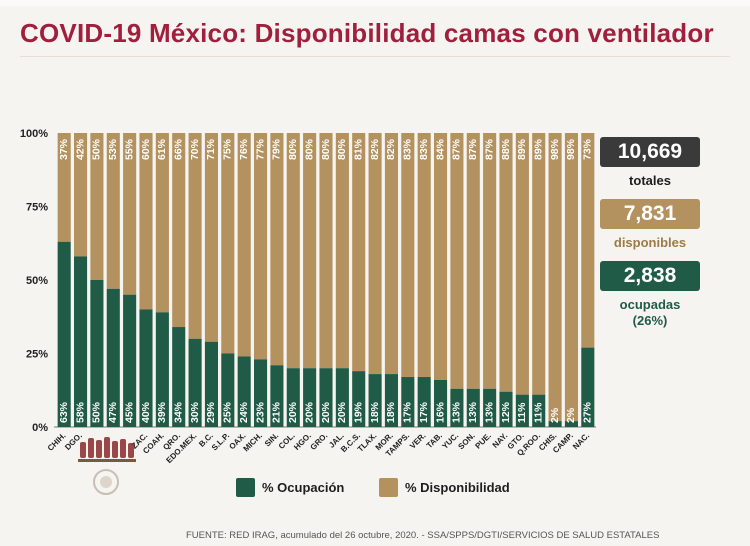 This screenshot has height=546, width=750. Describe the element at coordinates (64, 412) in the screenshot. I see `occupation-data-label: 63%` at that location.